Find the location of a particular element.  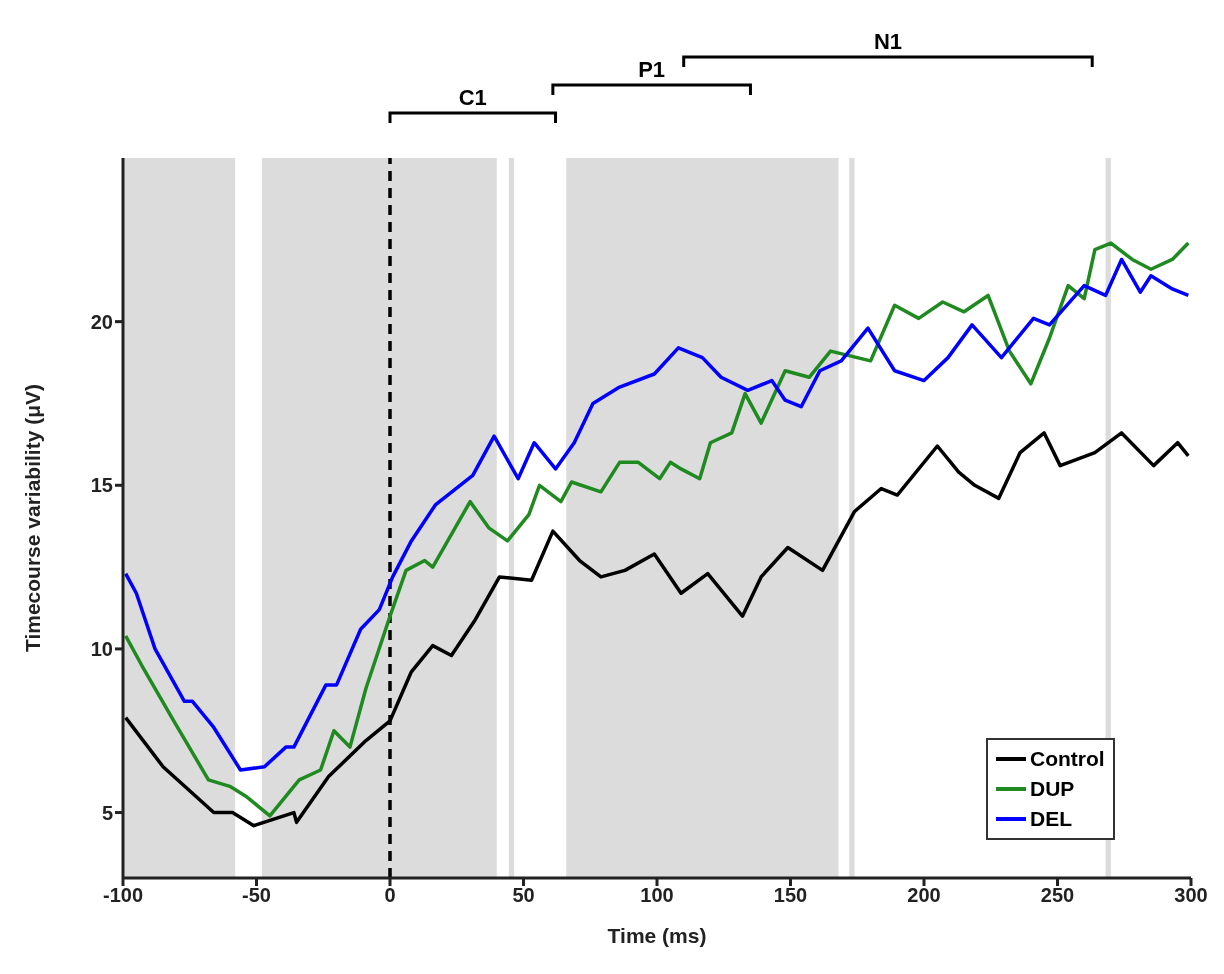

x-tick-label: -50 is located at coordinates (256, 895).